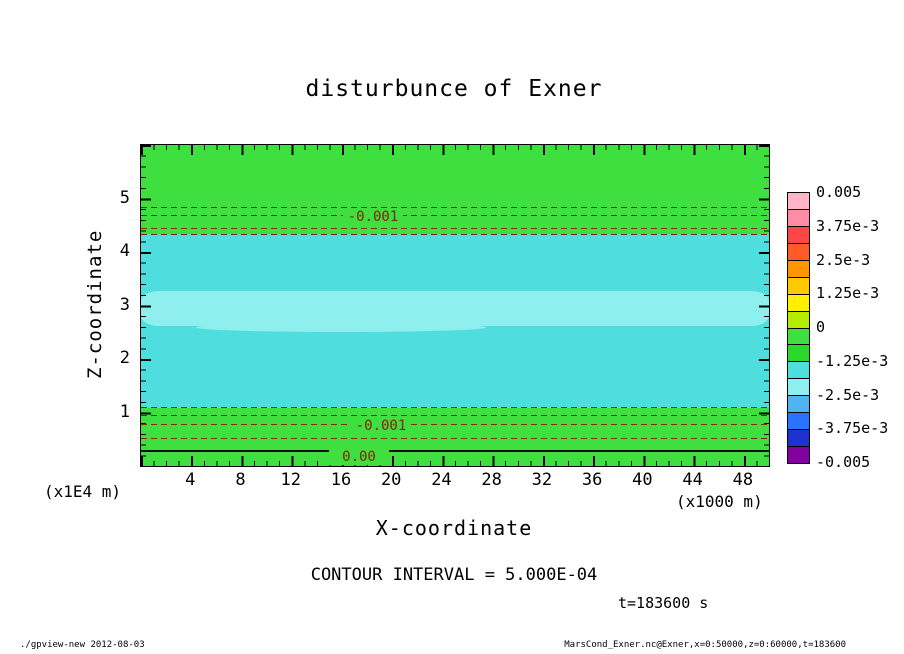 The height and width of the screenshot is (654, 904). What do you see at coordinates (454, 575) in the screenshot?
I see `contour-interval-text: CONTOUR INTERVAL = 5.000E-04` at bounding box center [454, 575].